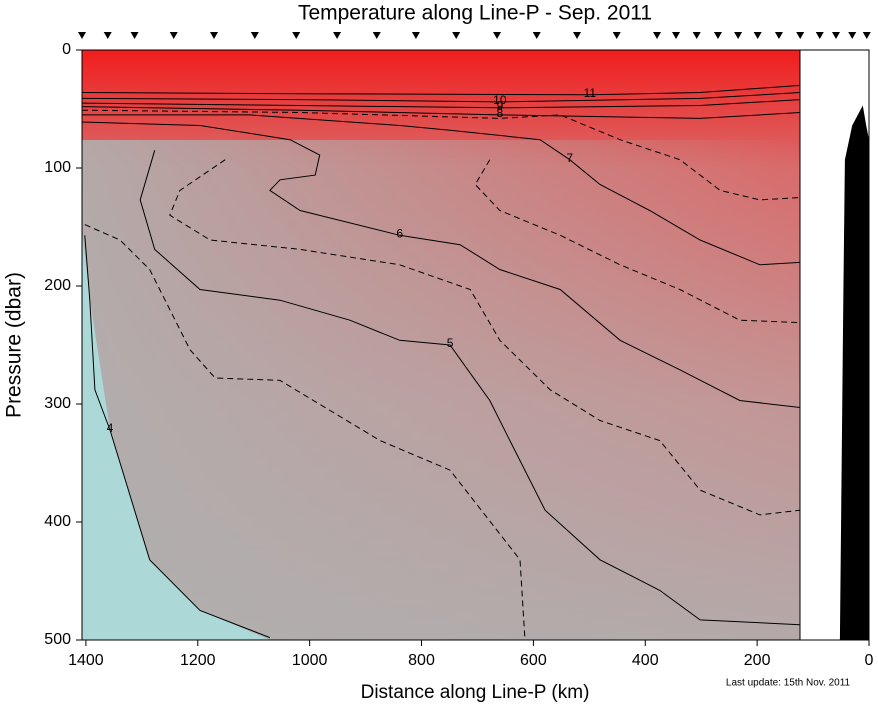  I want to click on y-tick-label: 200, so click(57, 285).